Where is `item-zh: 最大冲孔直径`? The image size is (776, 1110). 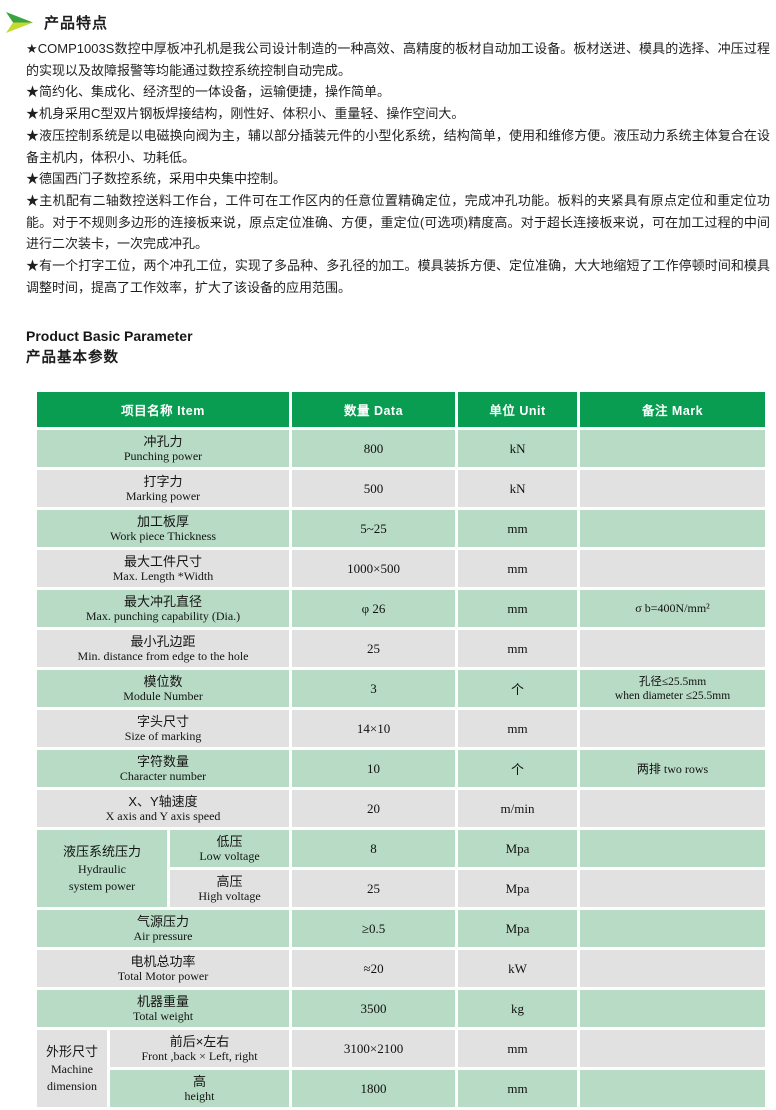 item-zh: 最大冲孔直径 is located at coordinates (163, 602).